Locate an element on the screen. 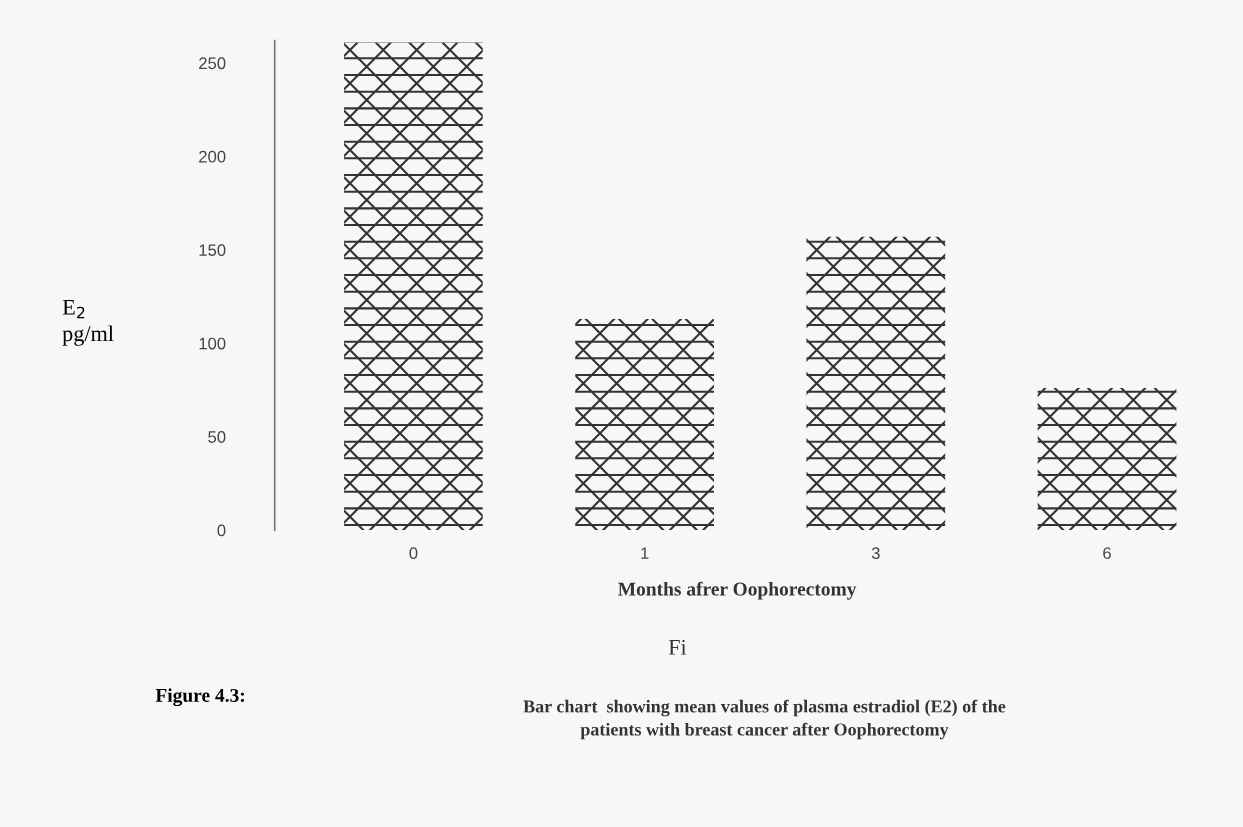 Image resolution: width=1243 pixels, height=827 pixels. text: Fi is located at coordinates (677, 647).